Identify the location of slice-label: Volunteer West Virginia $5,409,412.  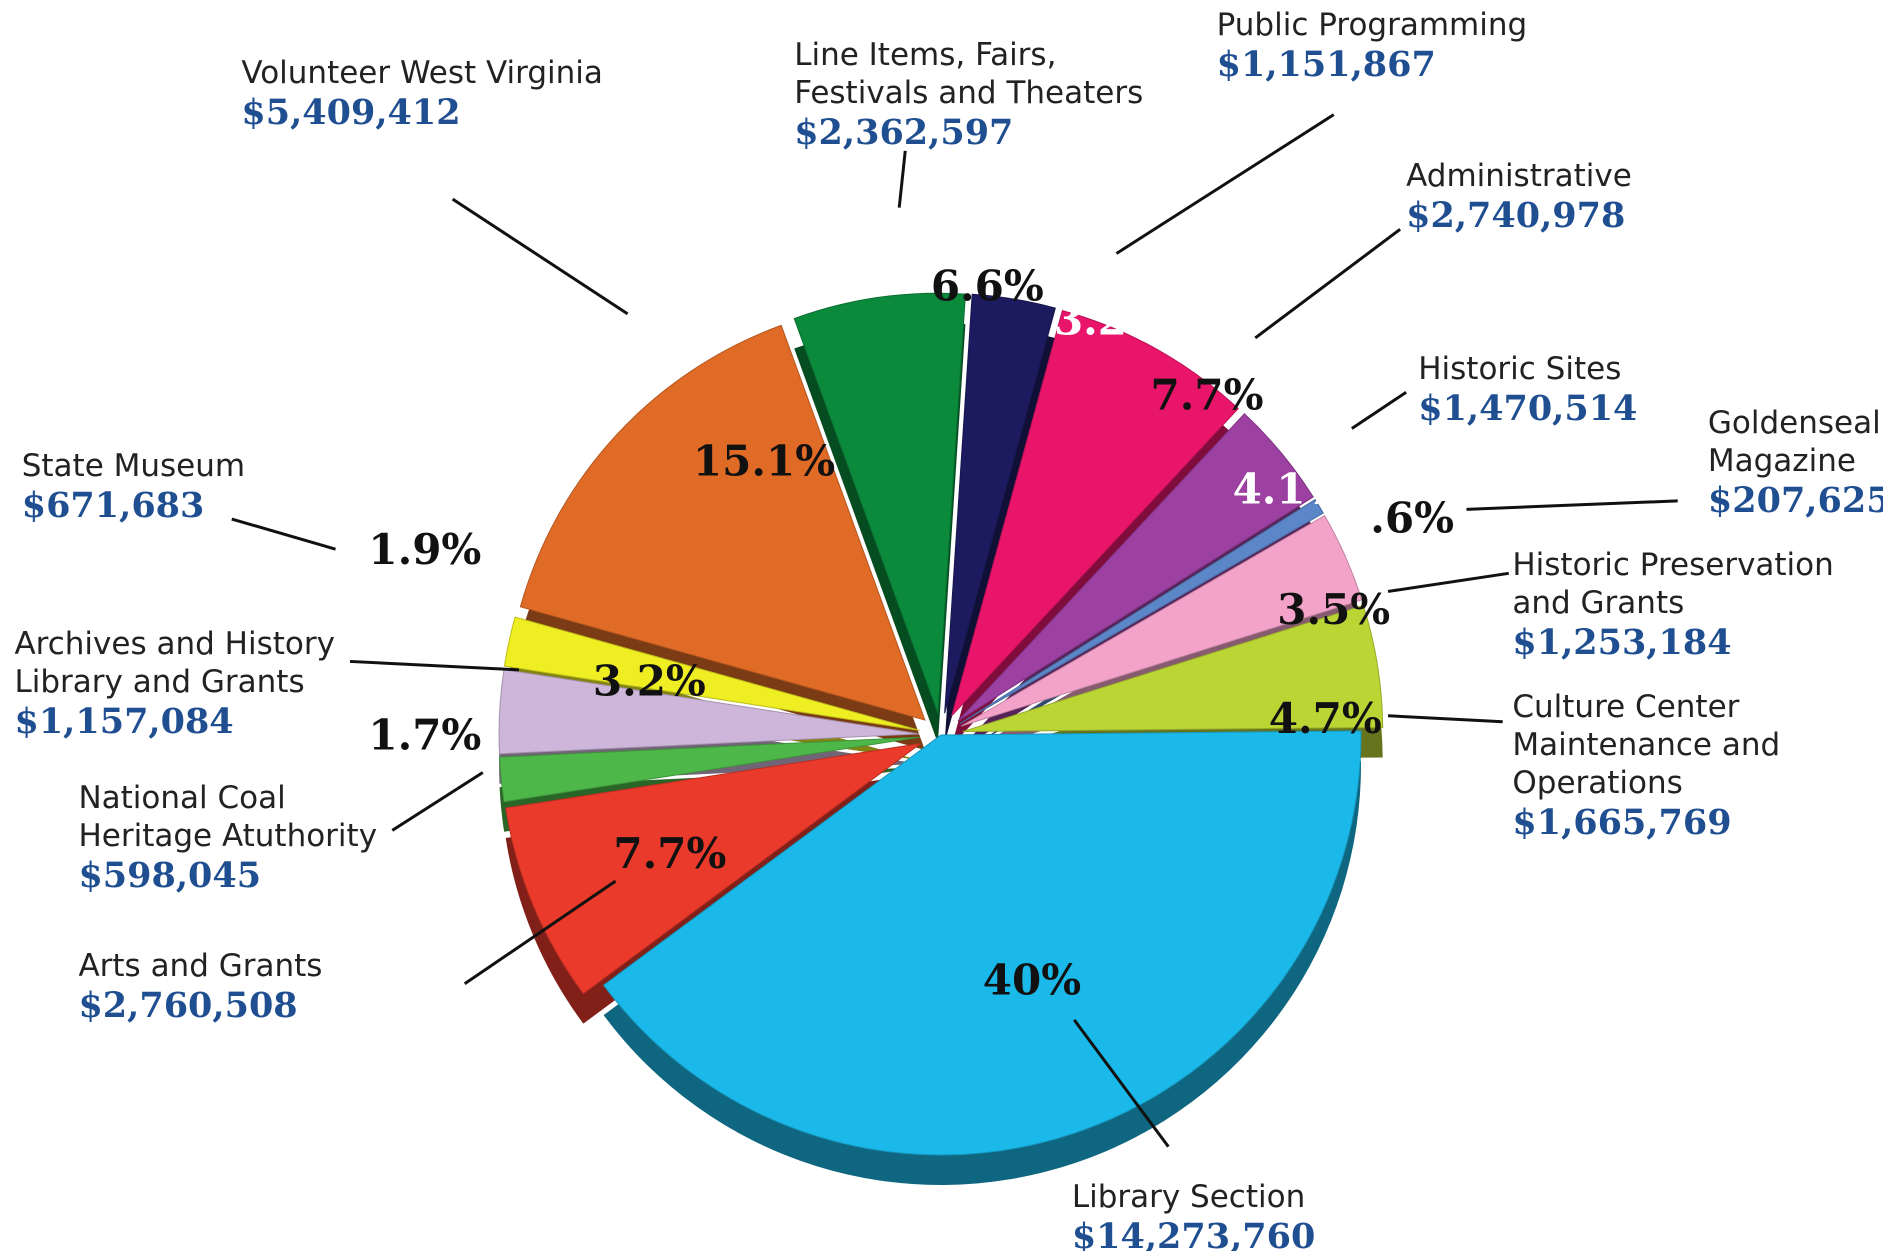
(440, 94).